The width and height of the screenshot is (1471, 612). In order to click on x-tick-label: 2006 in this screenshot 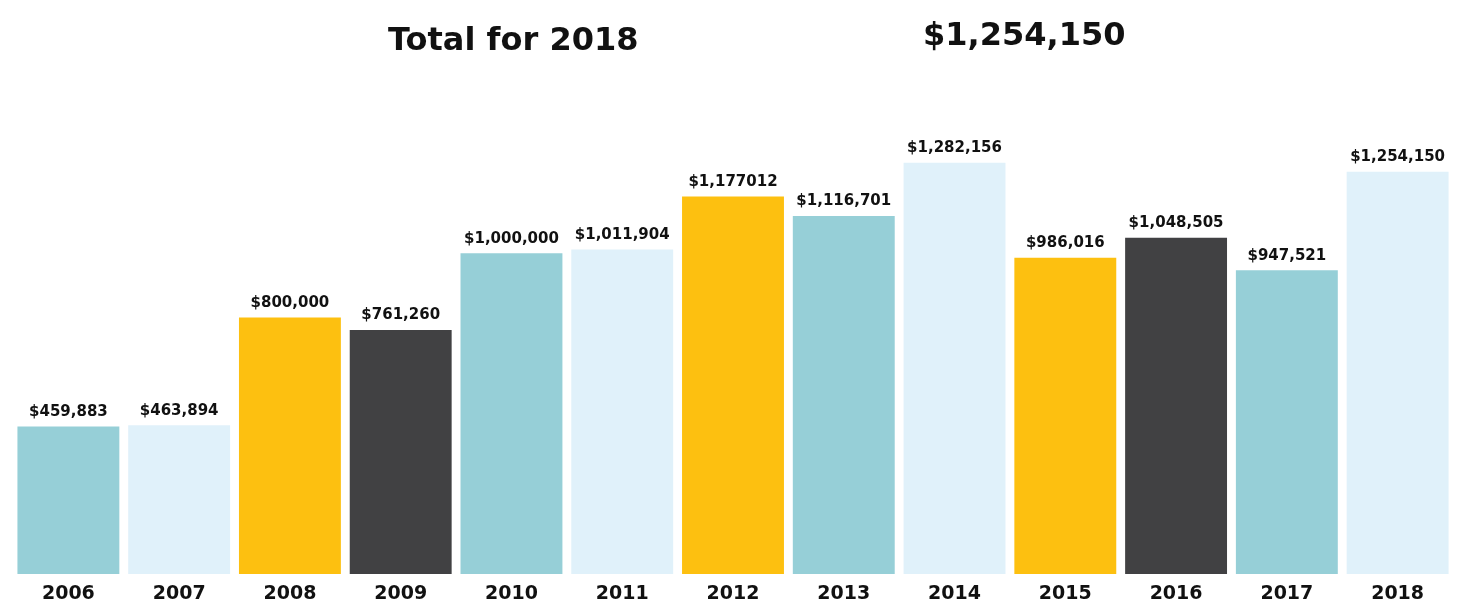, I will do `click(68, 591)`.